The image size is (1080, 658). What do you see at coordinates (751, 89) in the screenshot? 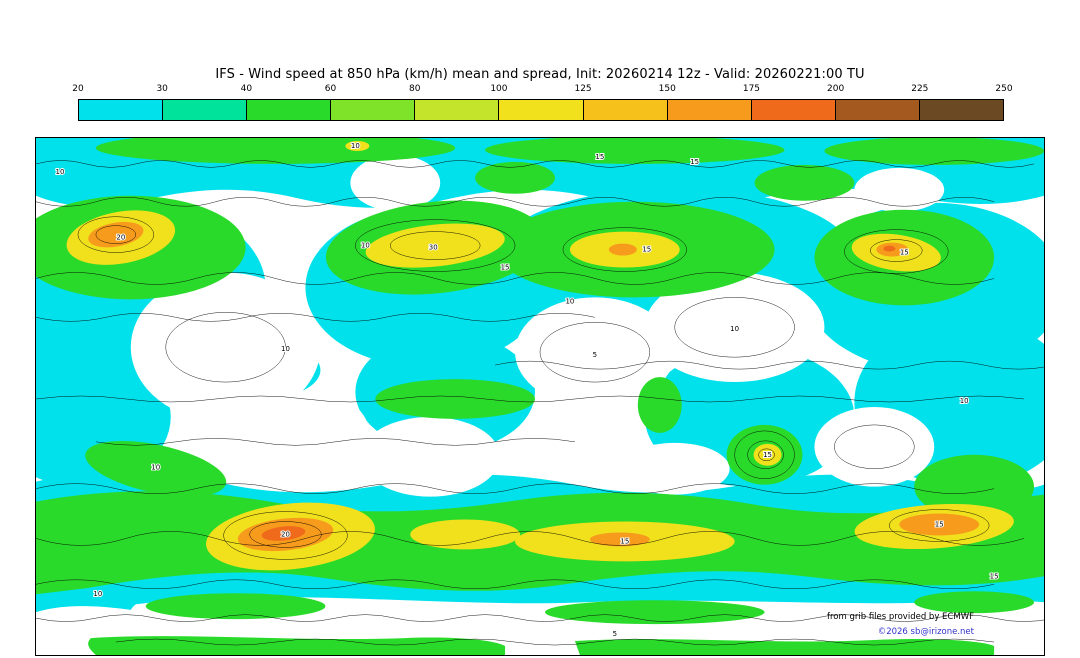
I see `colorbar-tick-label: 175` at bounding box center [751, 89].